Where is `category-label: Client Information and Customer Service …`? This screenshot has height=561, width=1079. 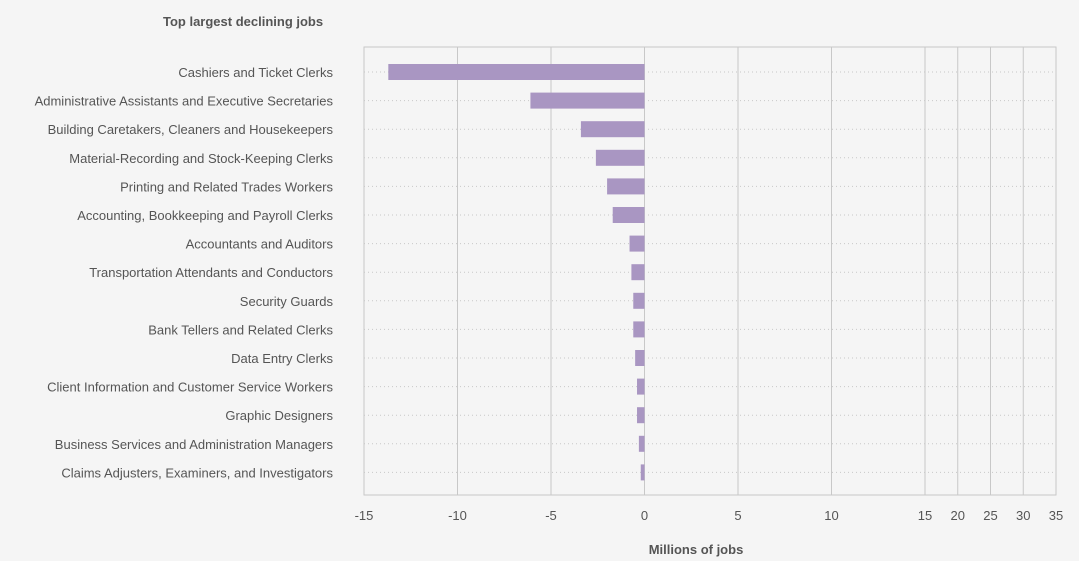
category-label: Client Information and Customer Service … is located at coordinates (190, 387).